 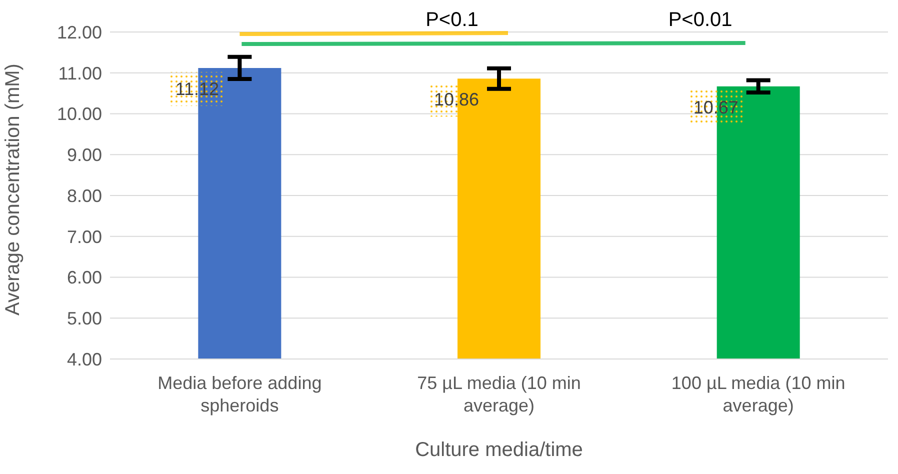 I want to click on x-tick-label: 100 µL media (10 min average), so click(x=758, y=394).